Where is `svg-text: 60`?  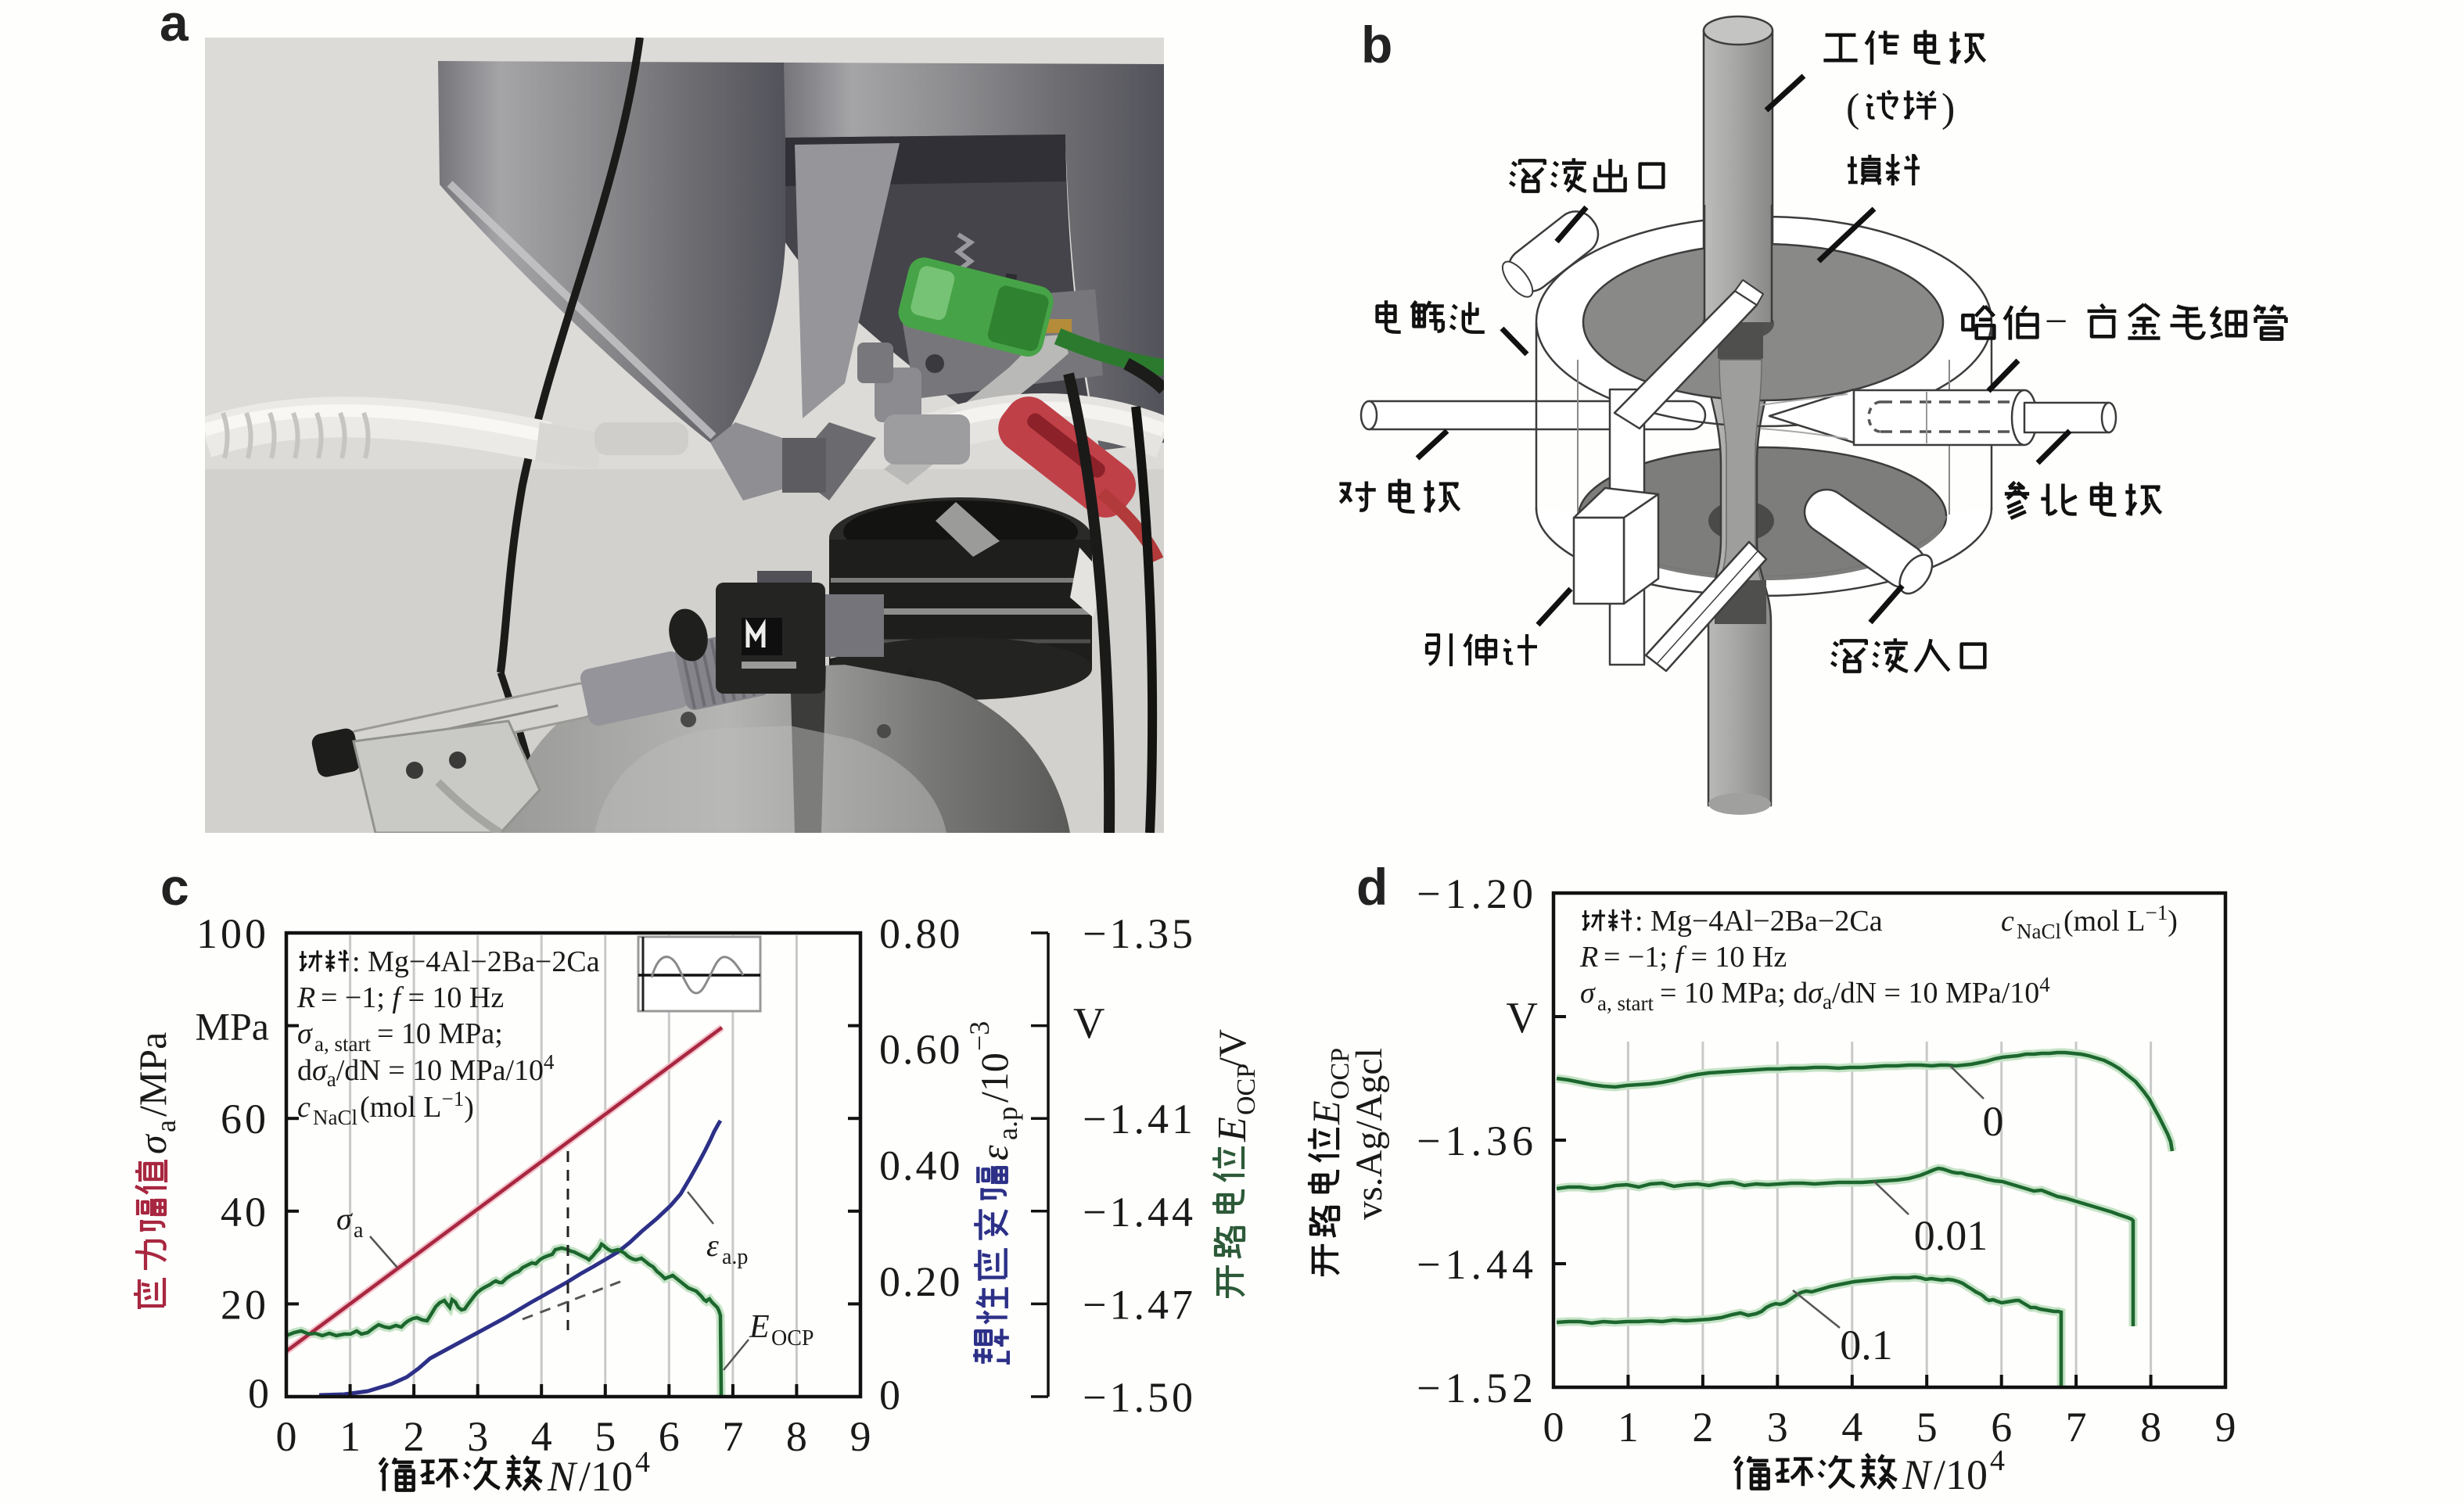 svg-text: 60 is located at coordinates (245, 1119).